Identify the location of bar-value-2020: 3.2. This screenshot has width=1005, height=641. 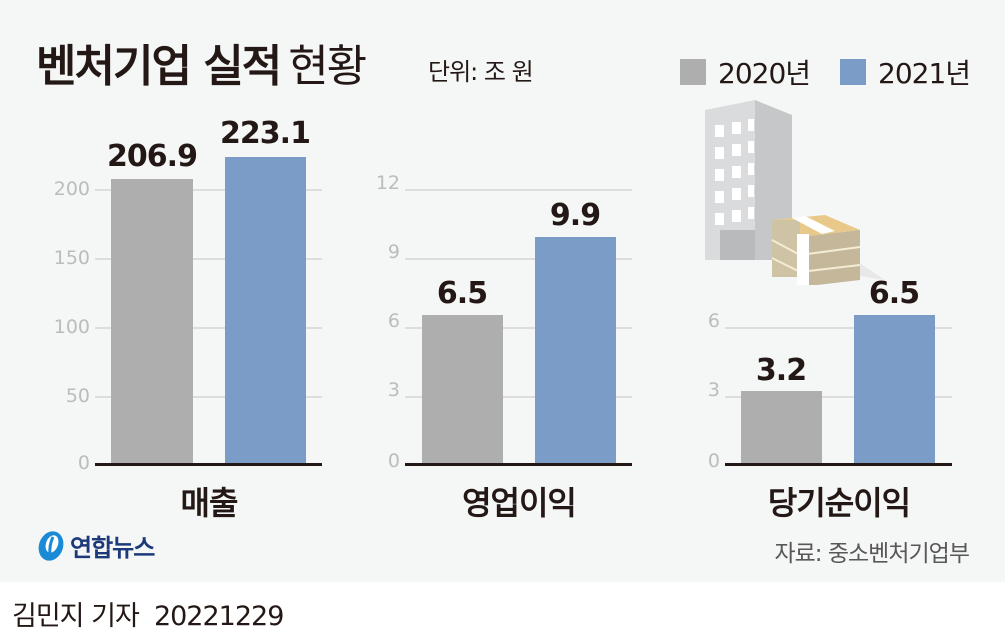
(781, 370).